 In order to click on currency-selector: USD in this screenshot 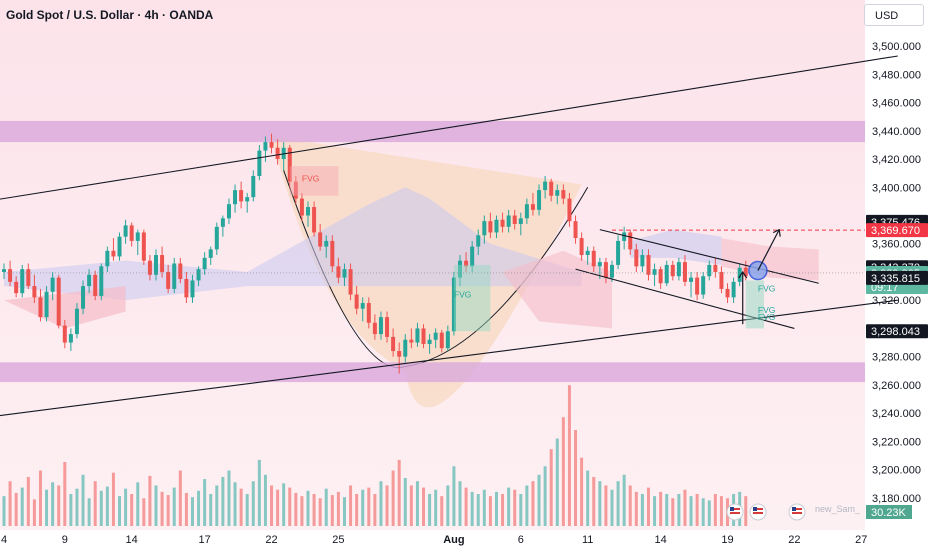, I will do `click(894, 15)`.